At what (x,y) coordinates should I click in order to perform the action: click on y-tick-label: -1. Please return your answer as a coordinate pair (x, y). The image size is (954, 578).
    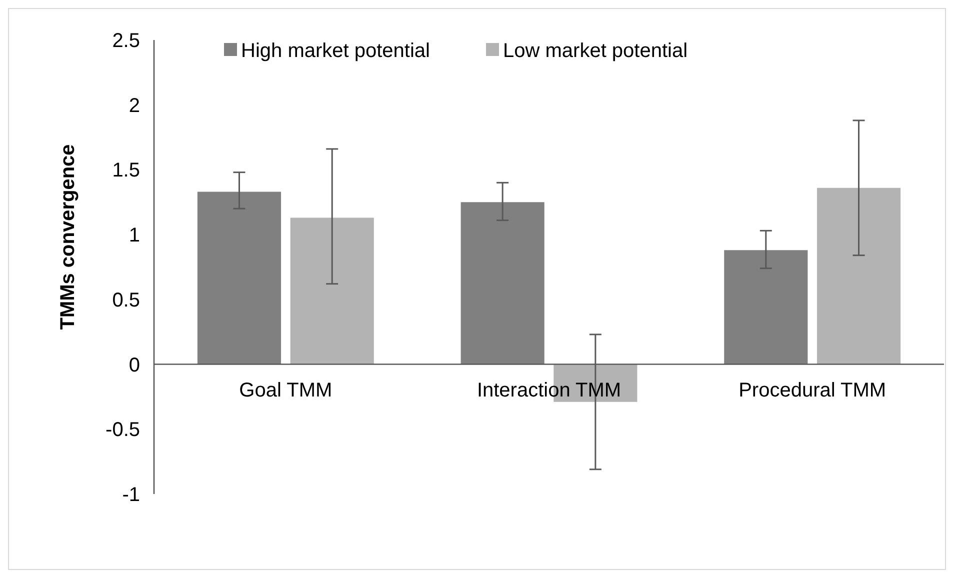
    Looking at the image, I should click on (131, 495).